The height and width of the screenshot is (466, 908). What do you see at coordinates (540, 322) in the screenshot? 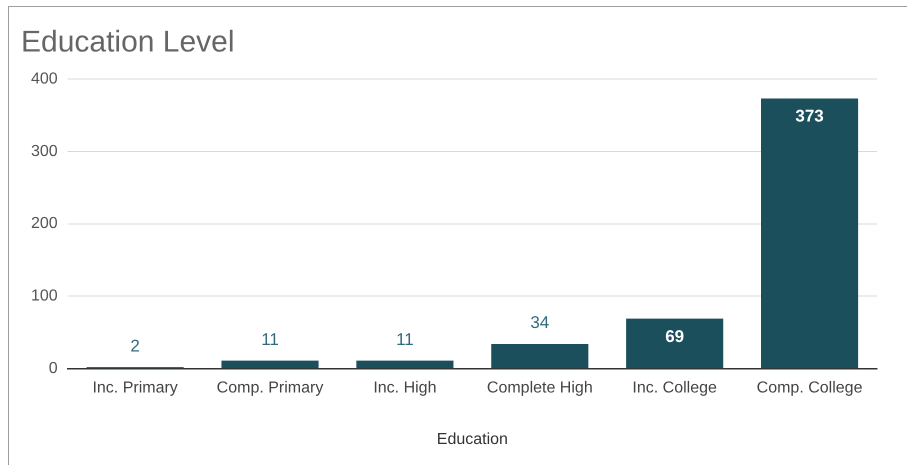
I see `data-label: 34` at bounding box center [540, 322].